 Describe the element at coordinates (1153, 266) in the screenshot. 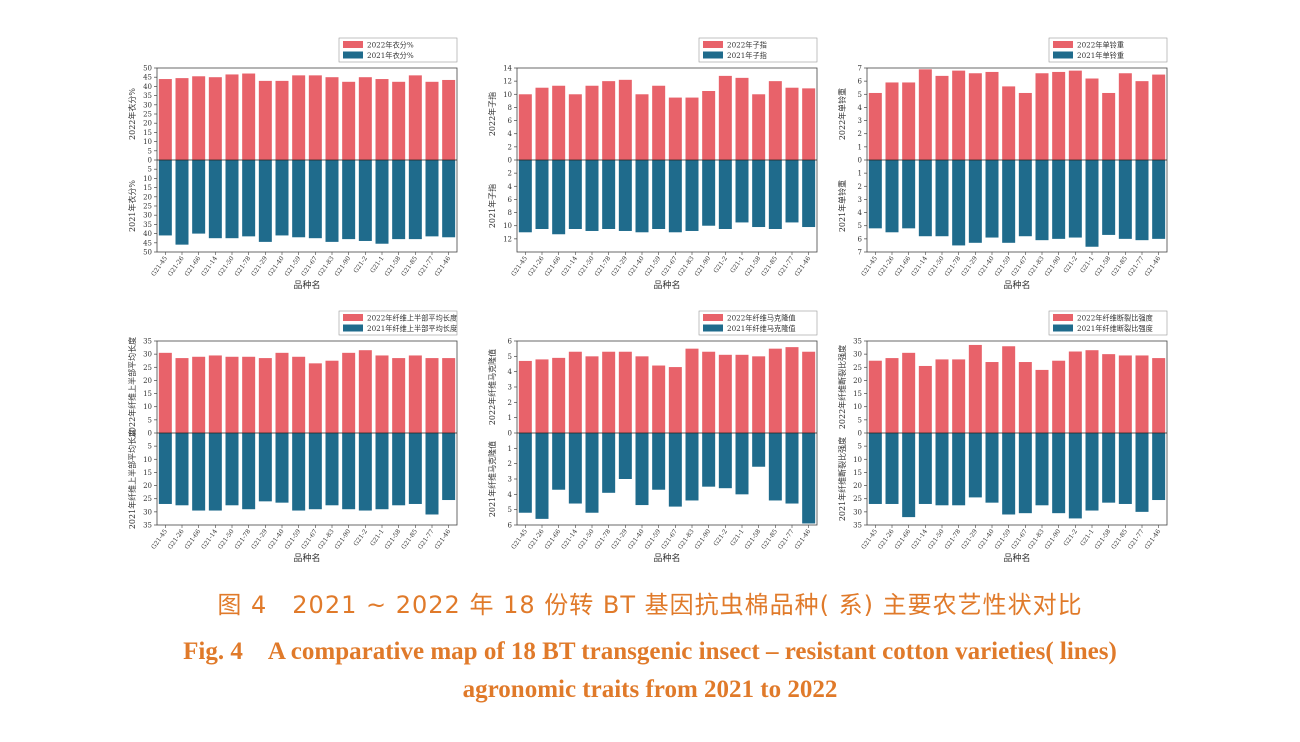

I see `x-tick-label: G21-46` at that location.